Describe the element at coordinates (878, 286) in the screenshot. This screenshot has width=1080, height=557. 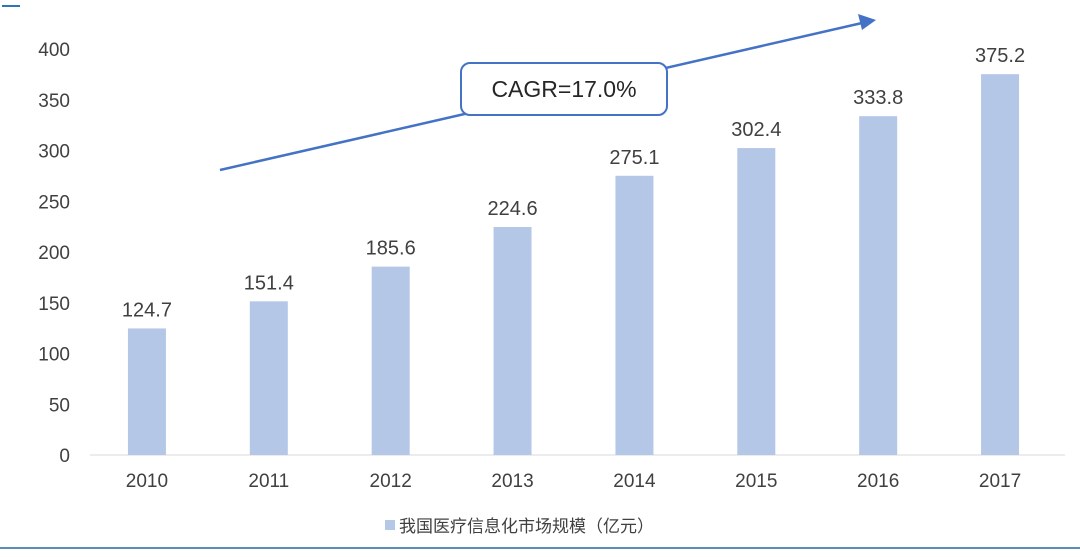
I see `bar-2016` at that location.